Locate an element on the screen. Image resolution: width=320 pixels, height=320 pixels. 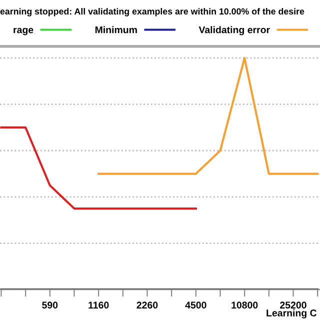
x-axis-title: Learning C is located at coordinates (291, 313).